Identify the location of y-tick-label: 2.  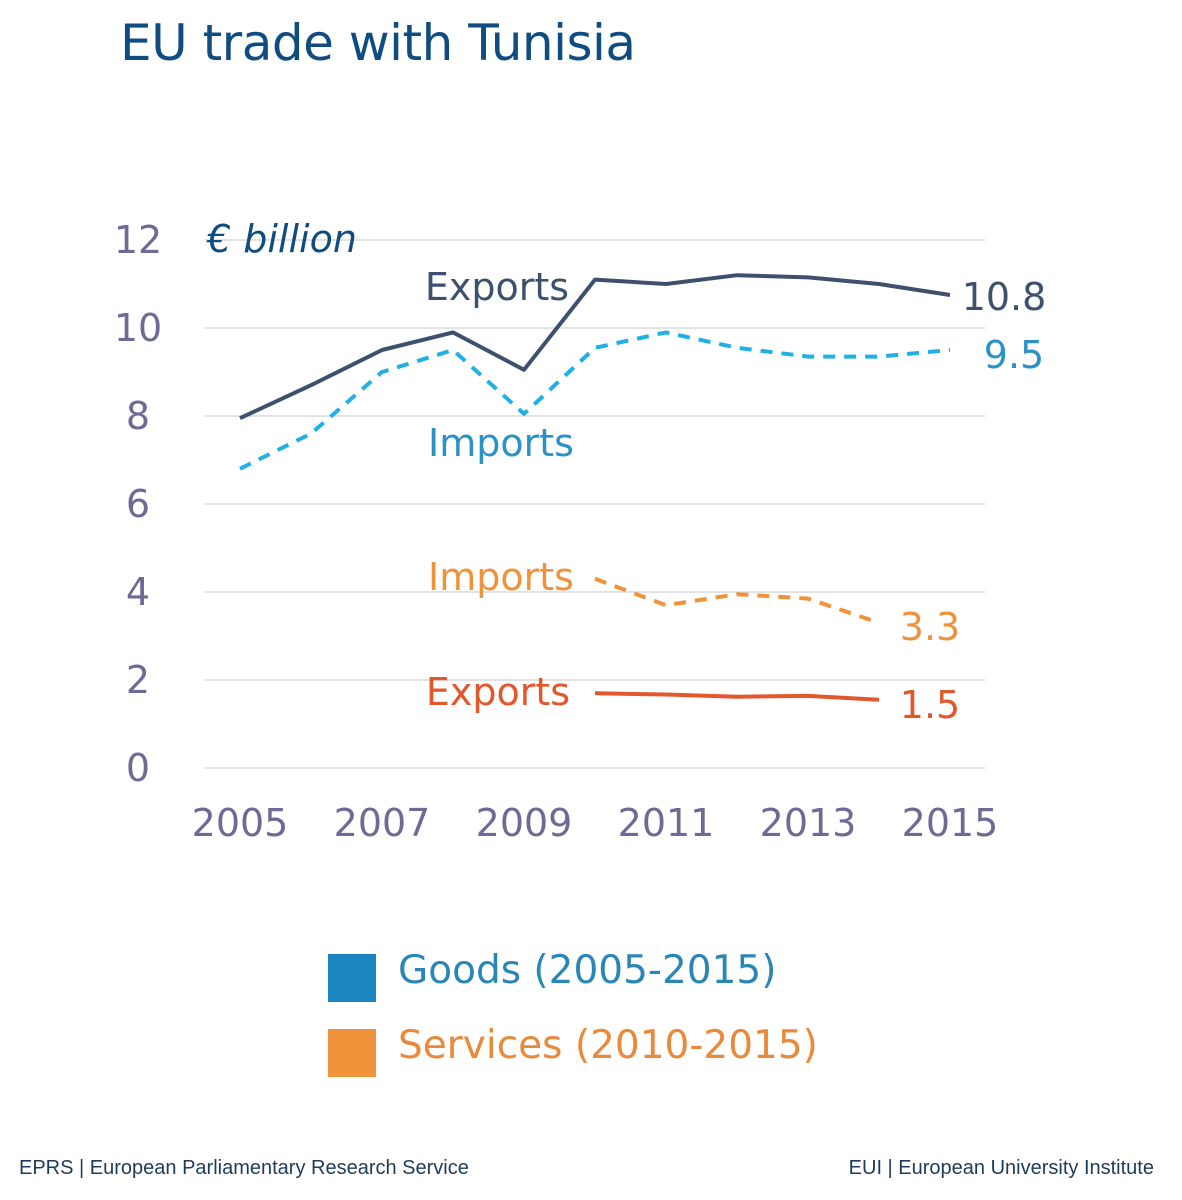
(138, 680).